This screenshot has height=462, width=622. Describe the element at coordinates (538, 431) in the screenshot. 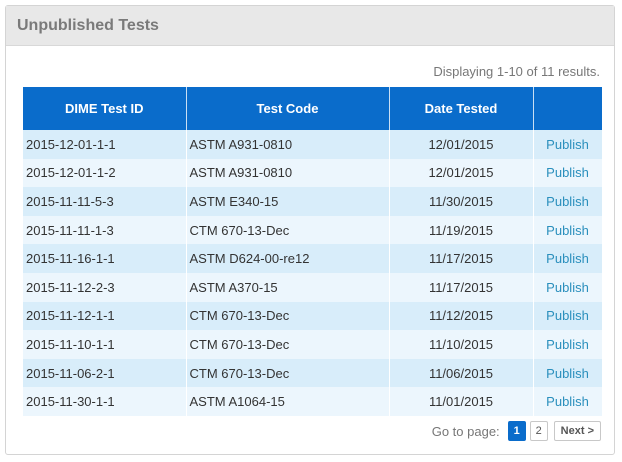

I see `page-button: 2` at that location.